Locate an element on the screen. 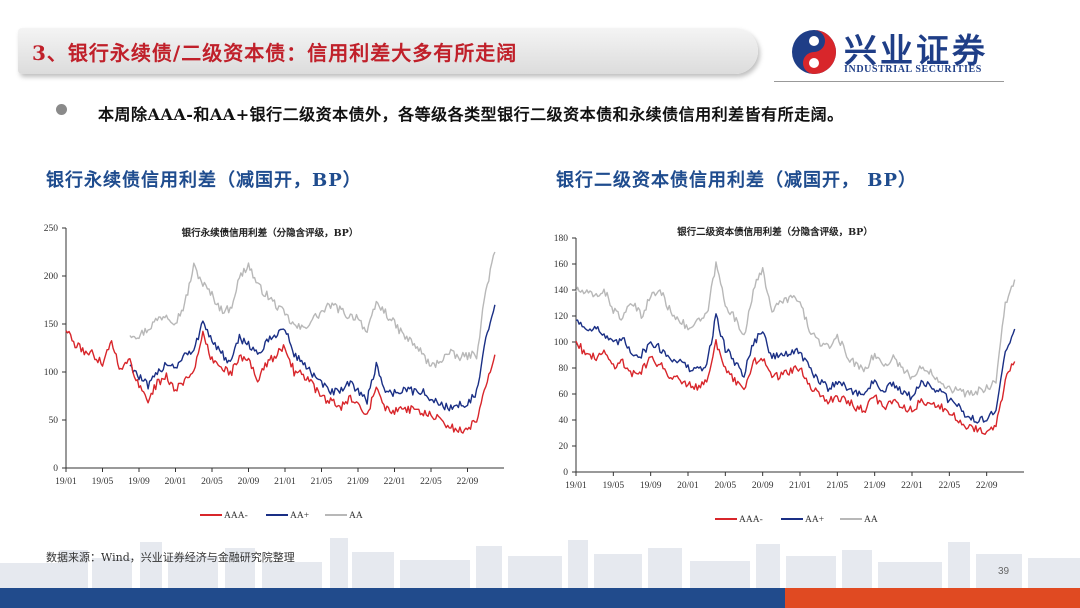  y-tick-label: 20 is located at coordinates (564, 447).